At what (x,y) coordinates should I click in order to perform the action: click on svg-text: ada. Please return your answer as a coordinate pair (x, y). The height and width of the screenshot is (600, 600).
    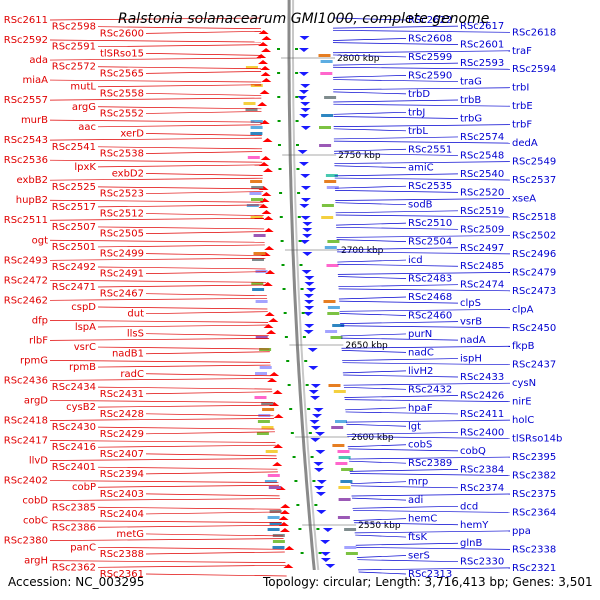
    Looking at the image, I should click on (38, 60).